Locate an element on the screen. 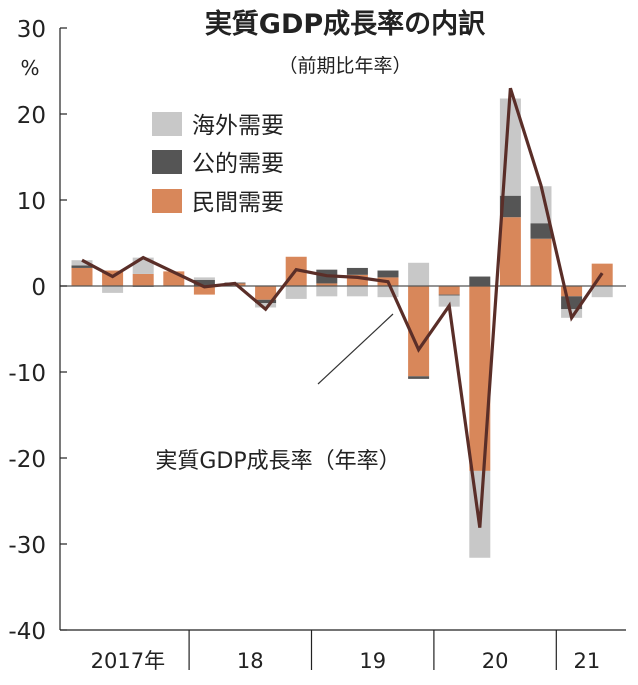 The width and height of the screenshot is (638, 685). y-tick-label: -20 is located at coordinates (27, 460).